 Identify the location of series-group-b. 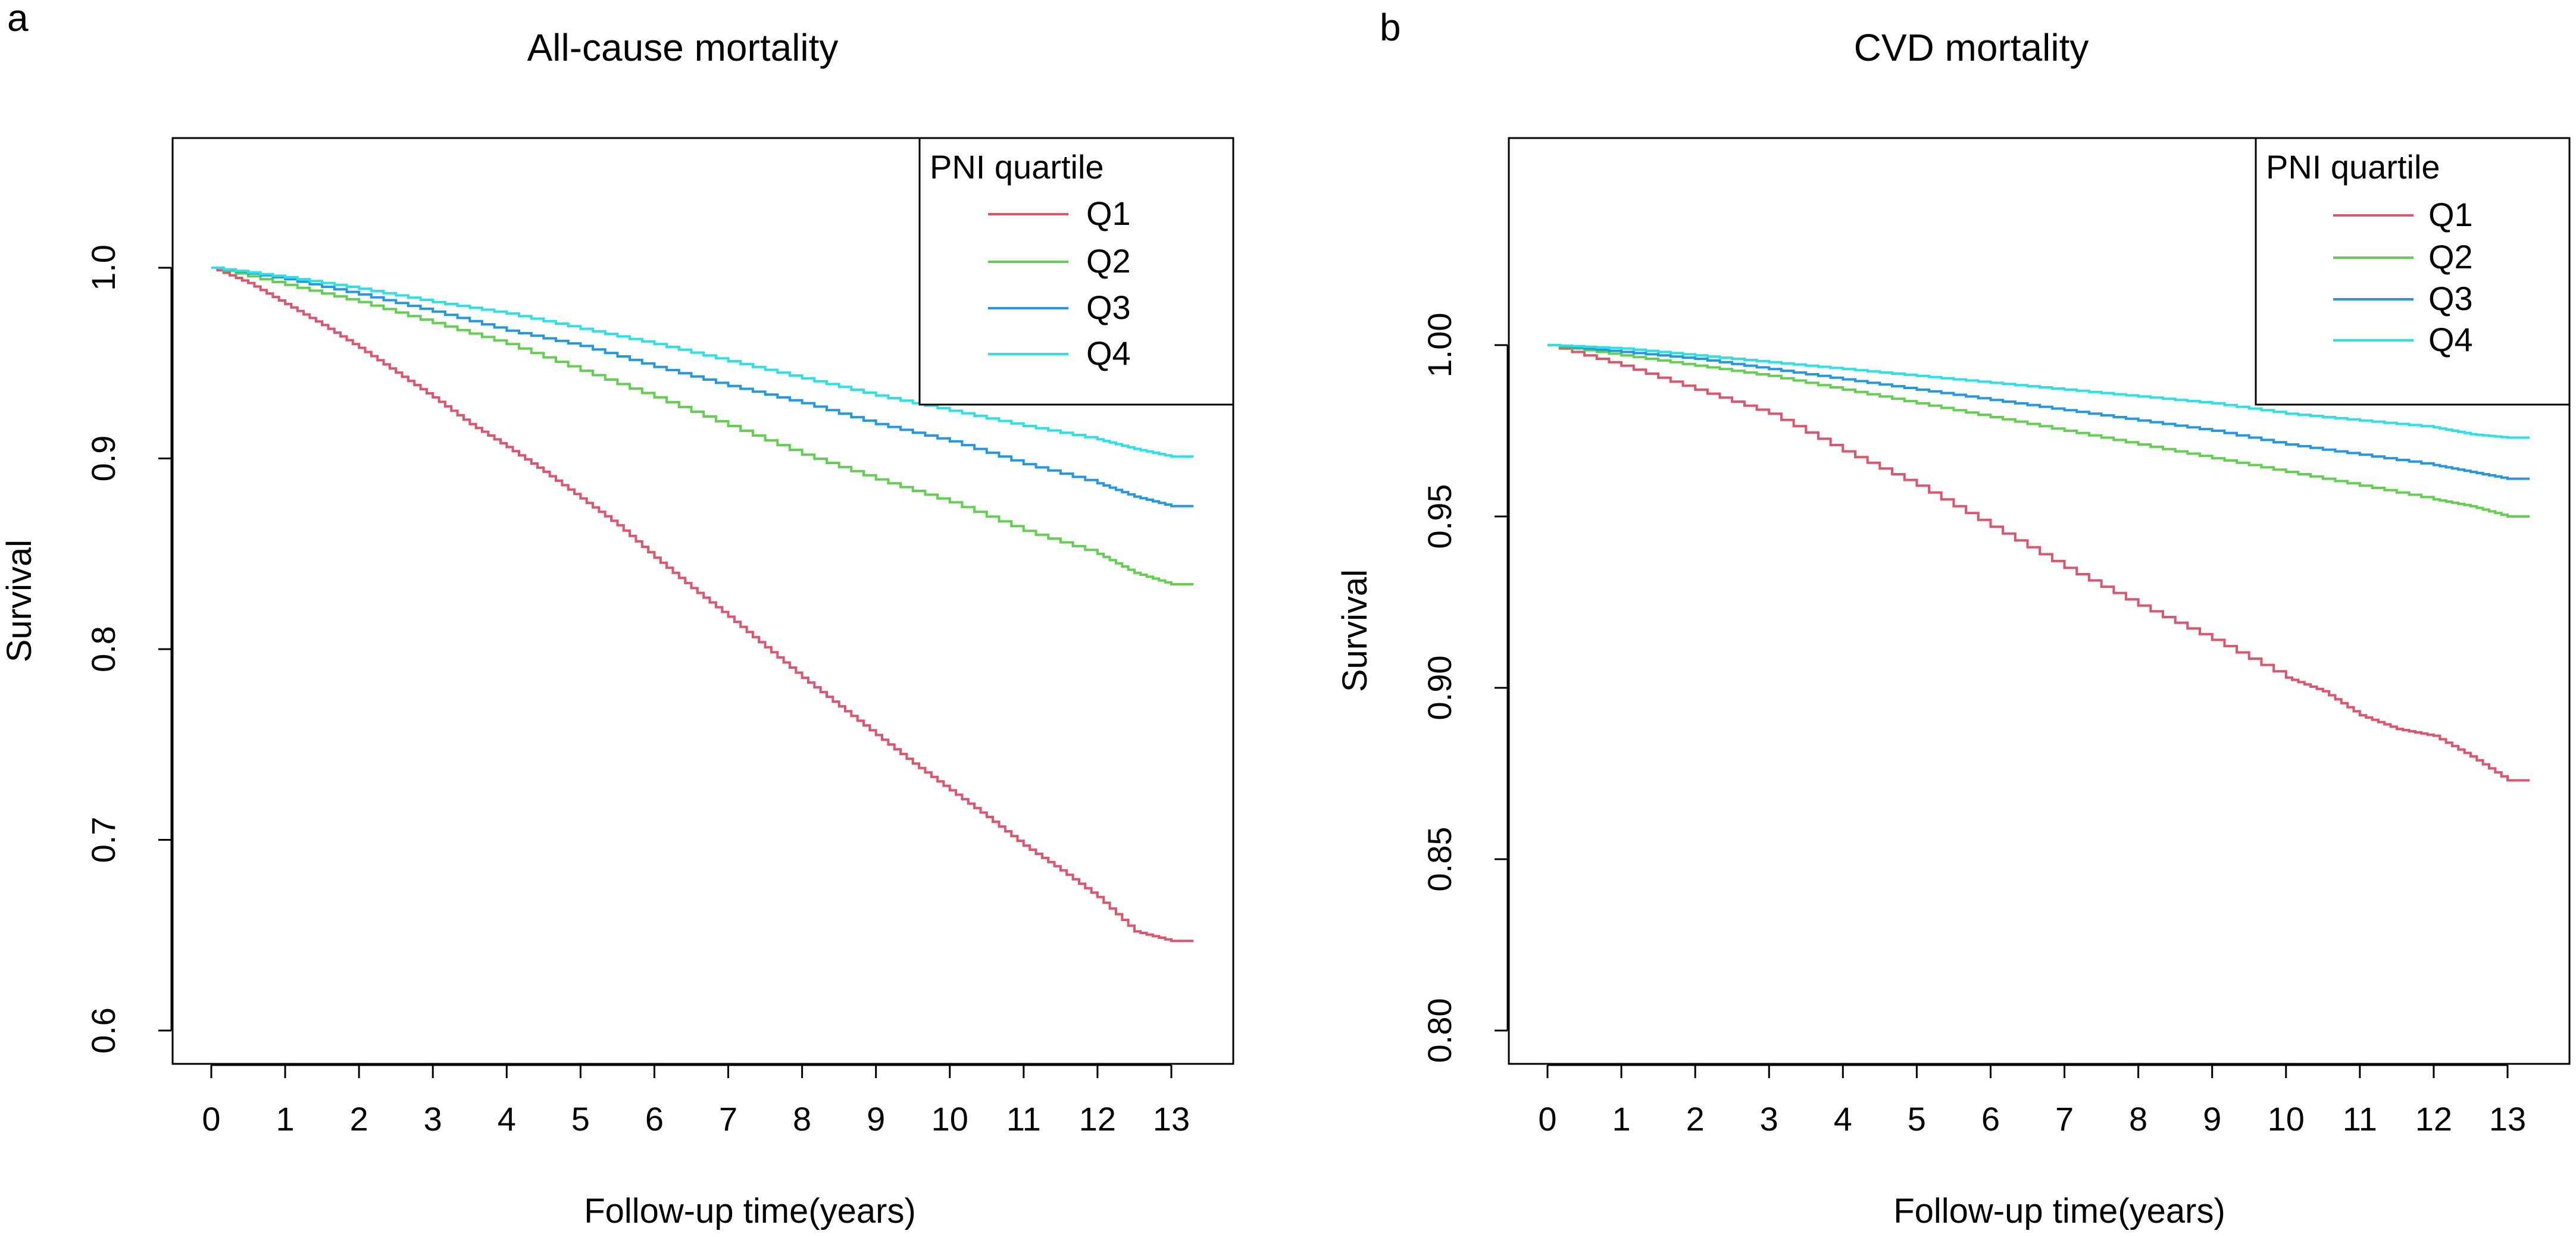
(2039, 563).